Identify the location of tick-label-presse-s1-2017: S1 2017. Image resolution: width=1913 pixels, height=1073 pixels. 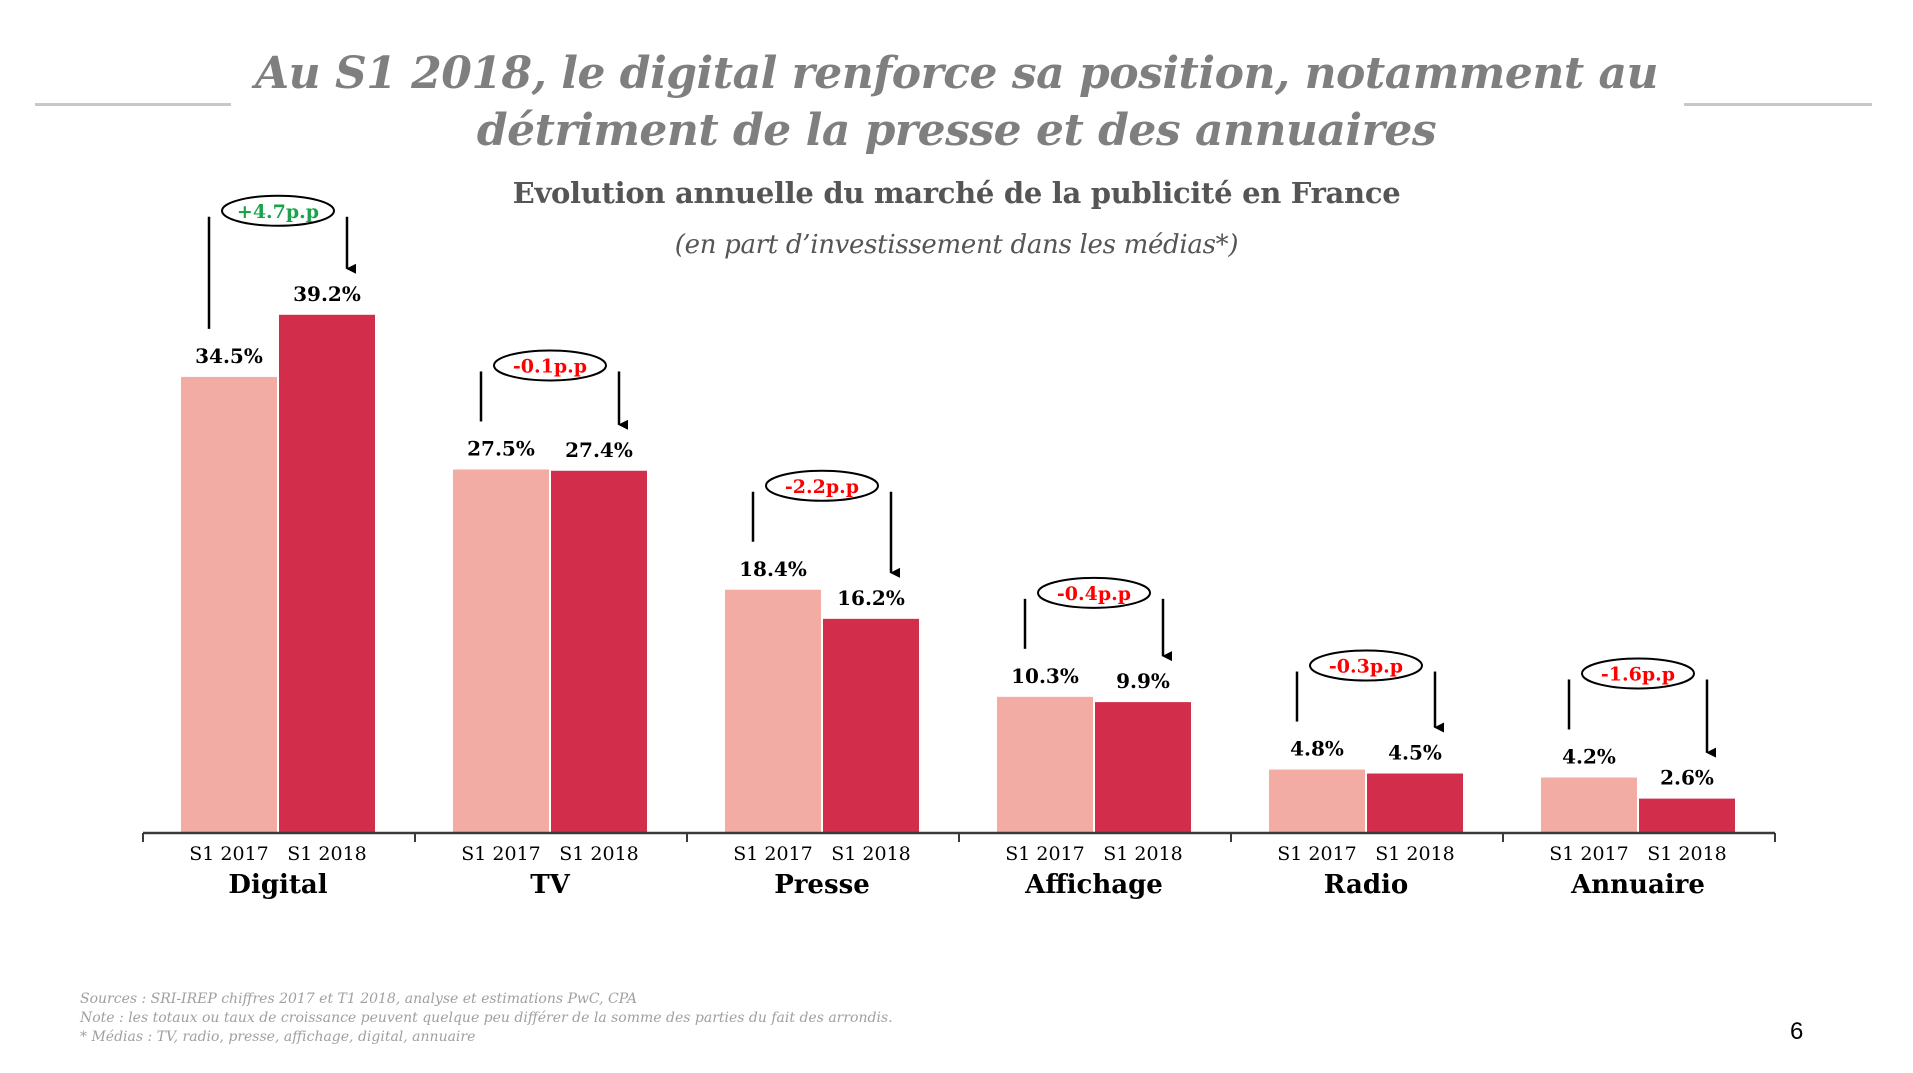
(773, 854).